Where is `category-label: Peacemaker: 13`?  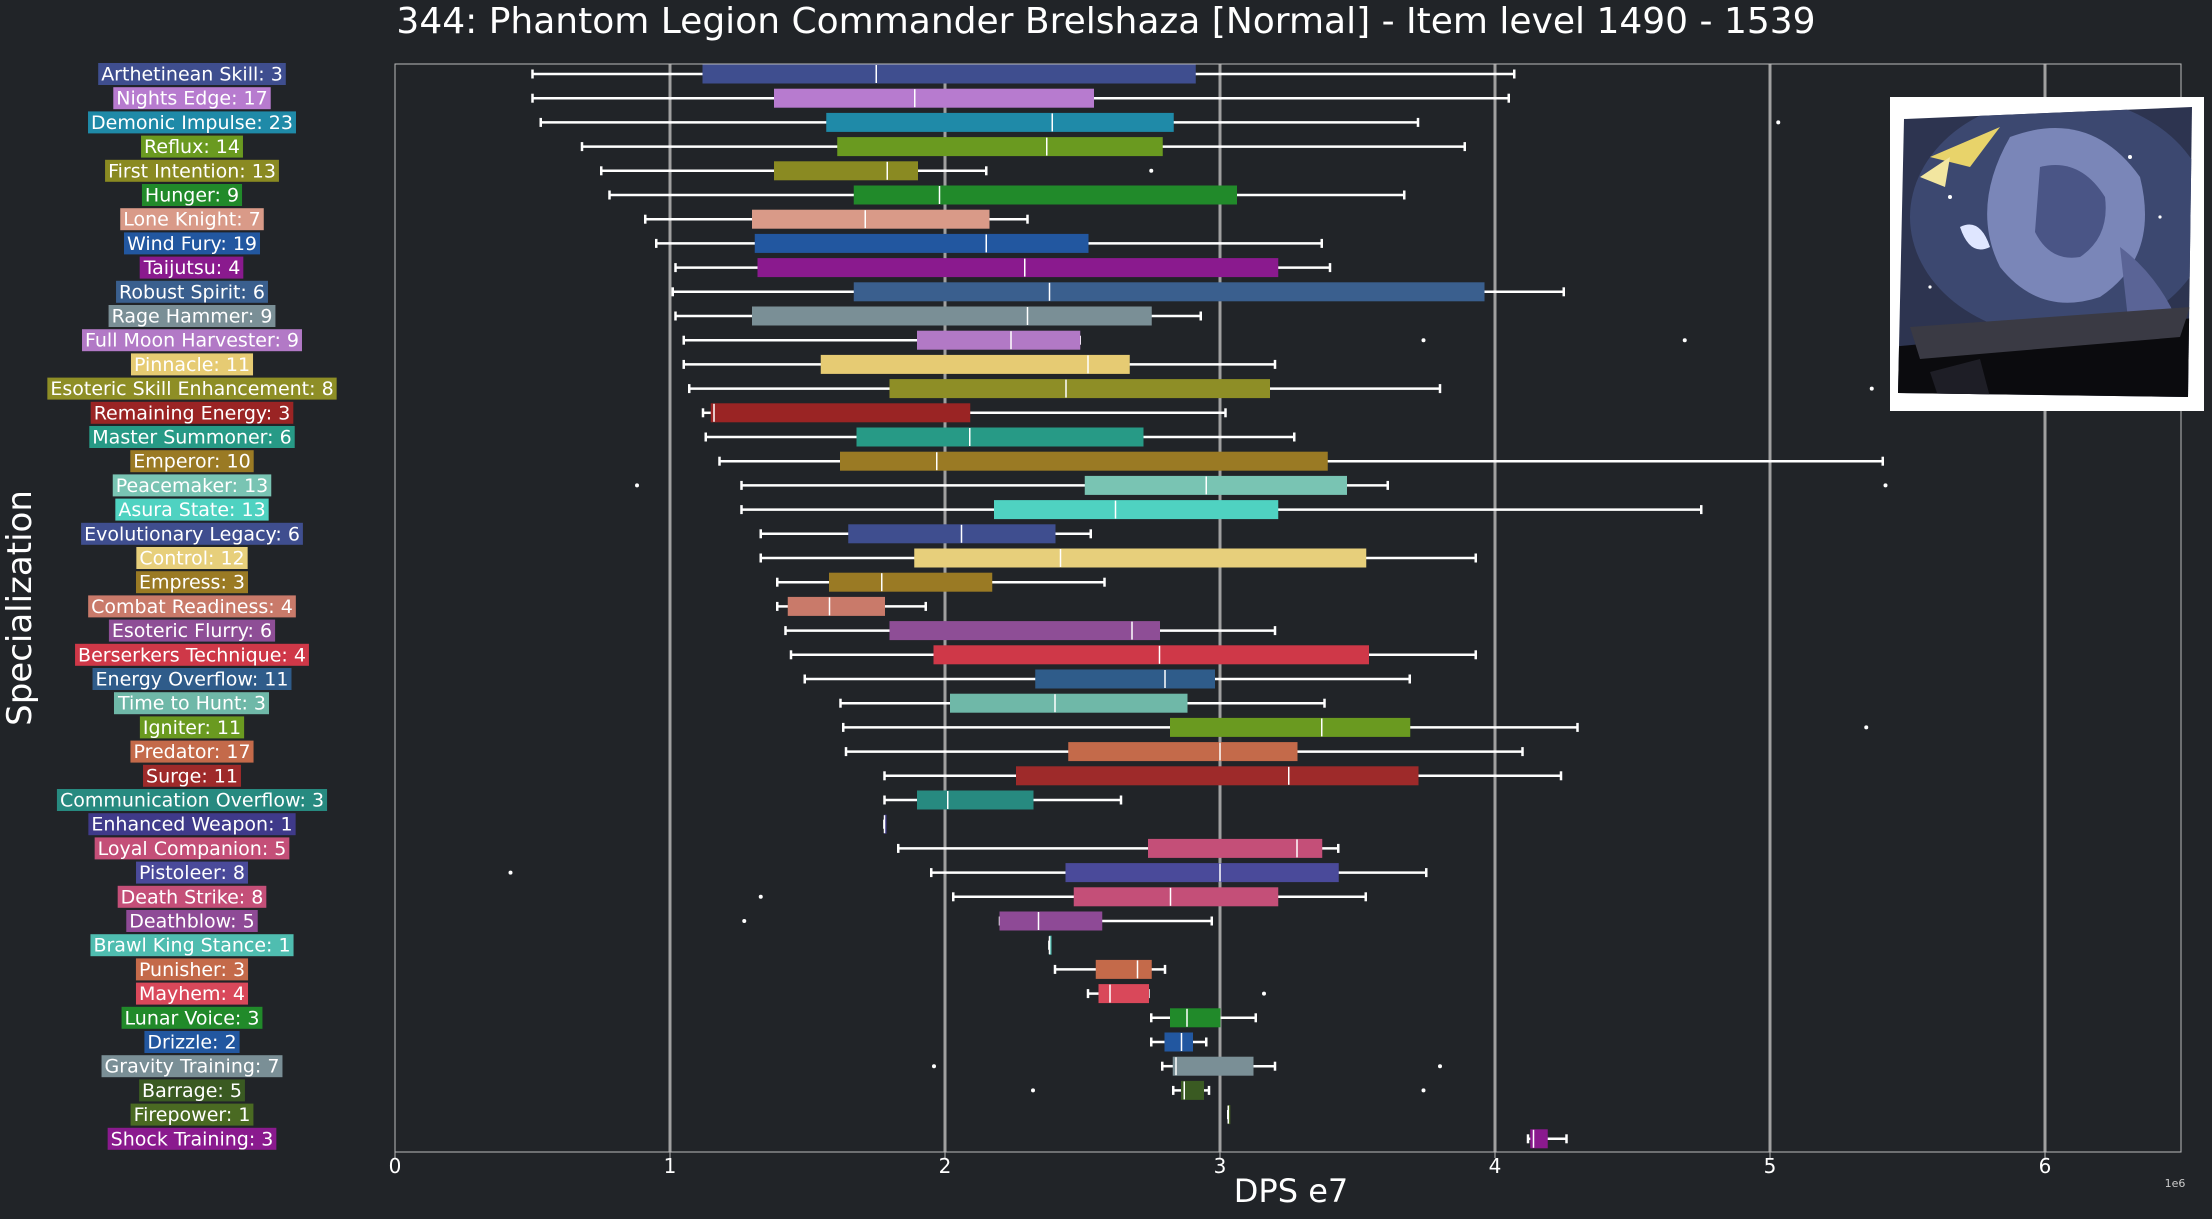 category-label: Peacemaker: 13 is located at coordinates (192, 486).